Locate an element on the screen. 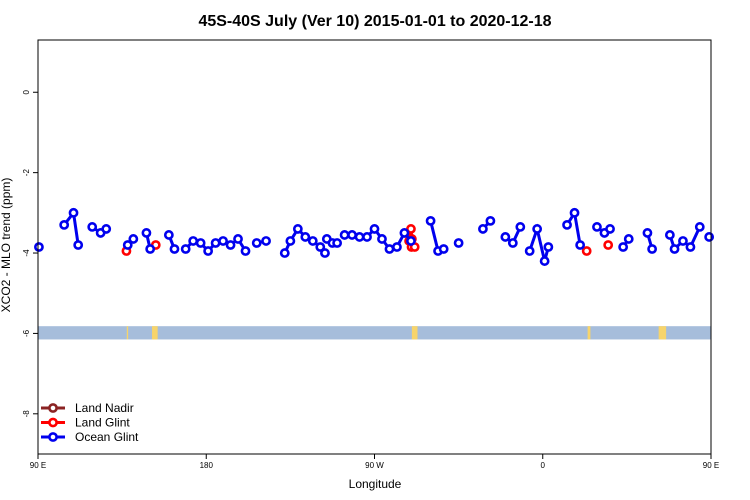 The width and height of the screenshot is (750, 500). y-tick-label: -8 is located at coordinates (26, 414).